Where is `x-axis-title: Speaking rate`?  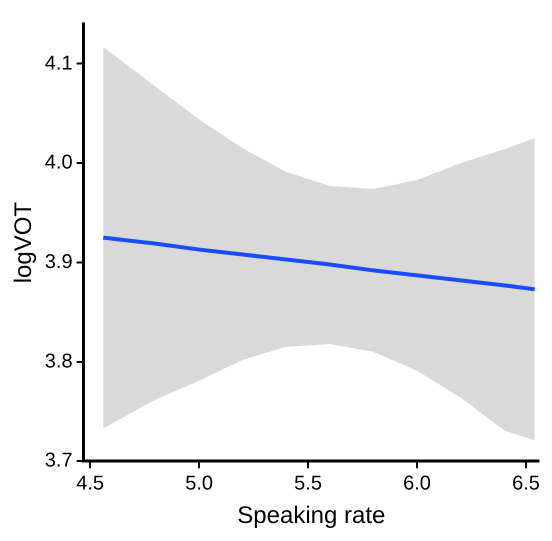 x-axis-title: Speaking rate is located at coordinates (311, 516).